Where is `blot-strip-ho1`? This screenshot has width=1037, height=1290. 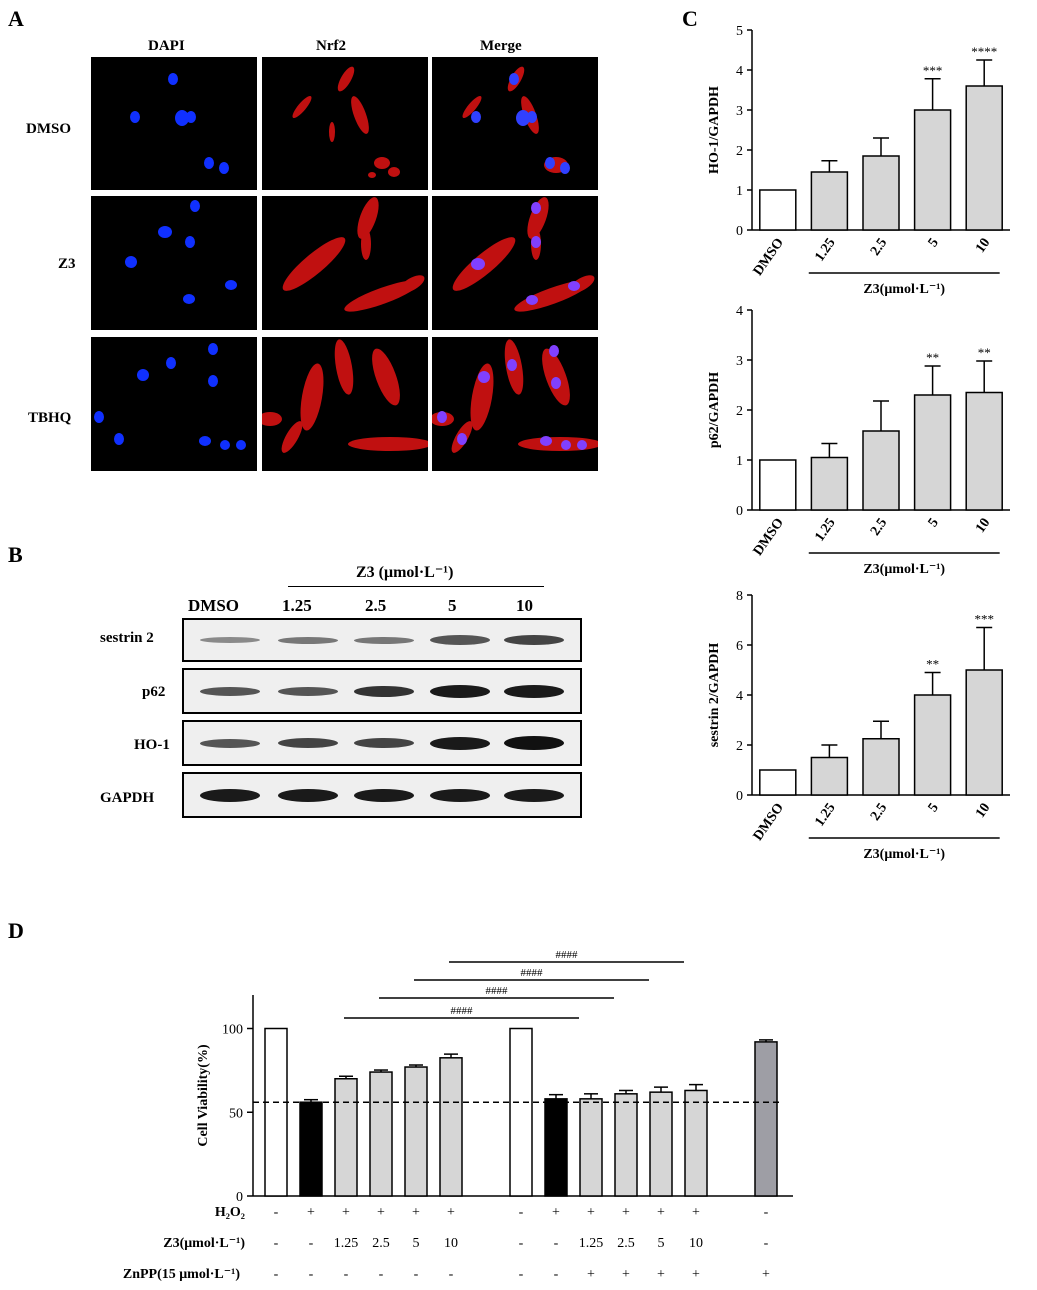 blot-strip-ho1 is located at coordinates (382, 743).